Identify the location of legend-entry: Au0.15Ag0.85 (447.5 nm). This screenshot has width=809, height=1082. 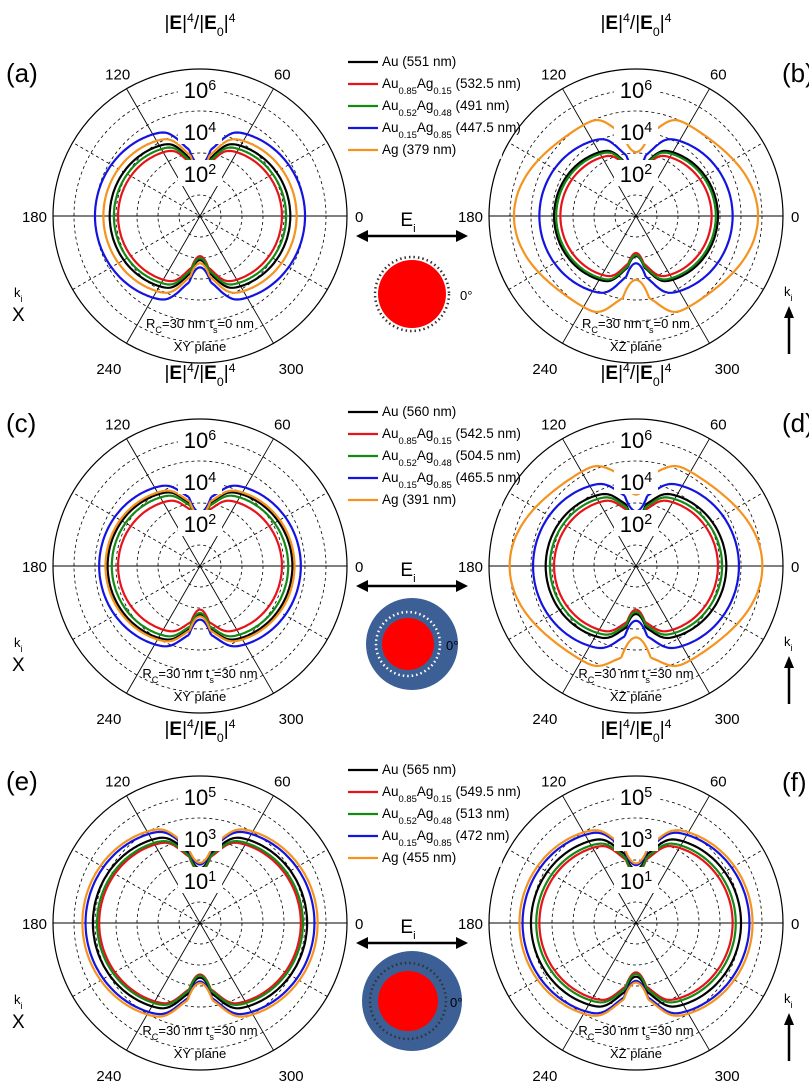
(451, 130).